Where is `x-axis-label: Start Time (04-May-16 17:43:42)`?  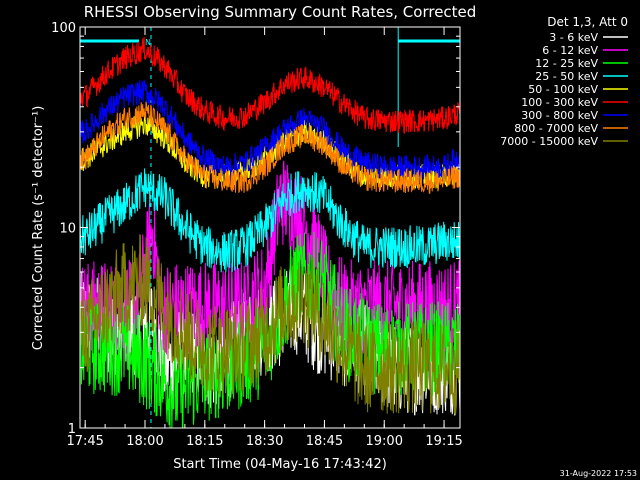 x-axis-label: Start Time (04-May-16 17:43:42) is located at coordinates (280, 464).